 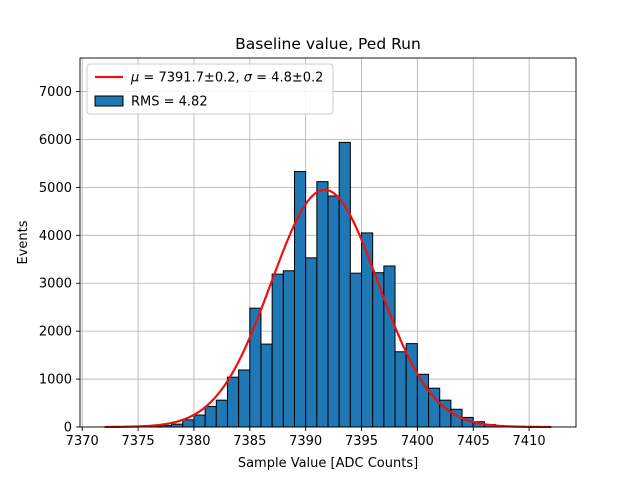 What do you see at coordinates (23, 242) in the screenshot?
I see `y-axis-label: Events` at bounding box center [23, 242].